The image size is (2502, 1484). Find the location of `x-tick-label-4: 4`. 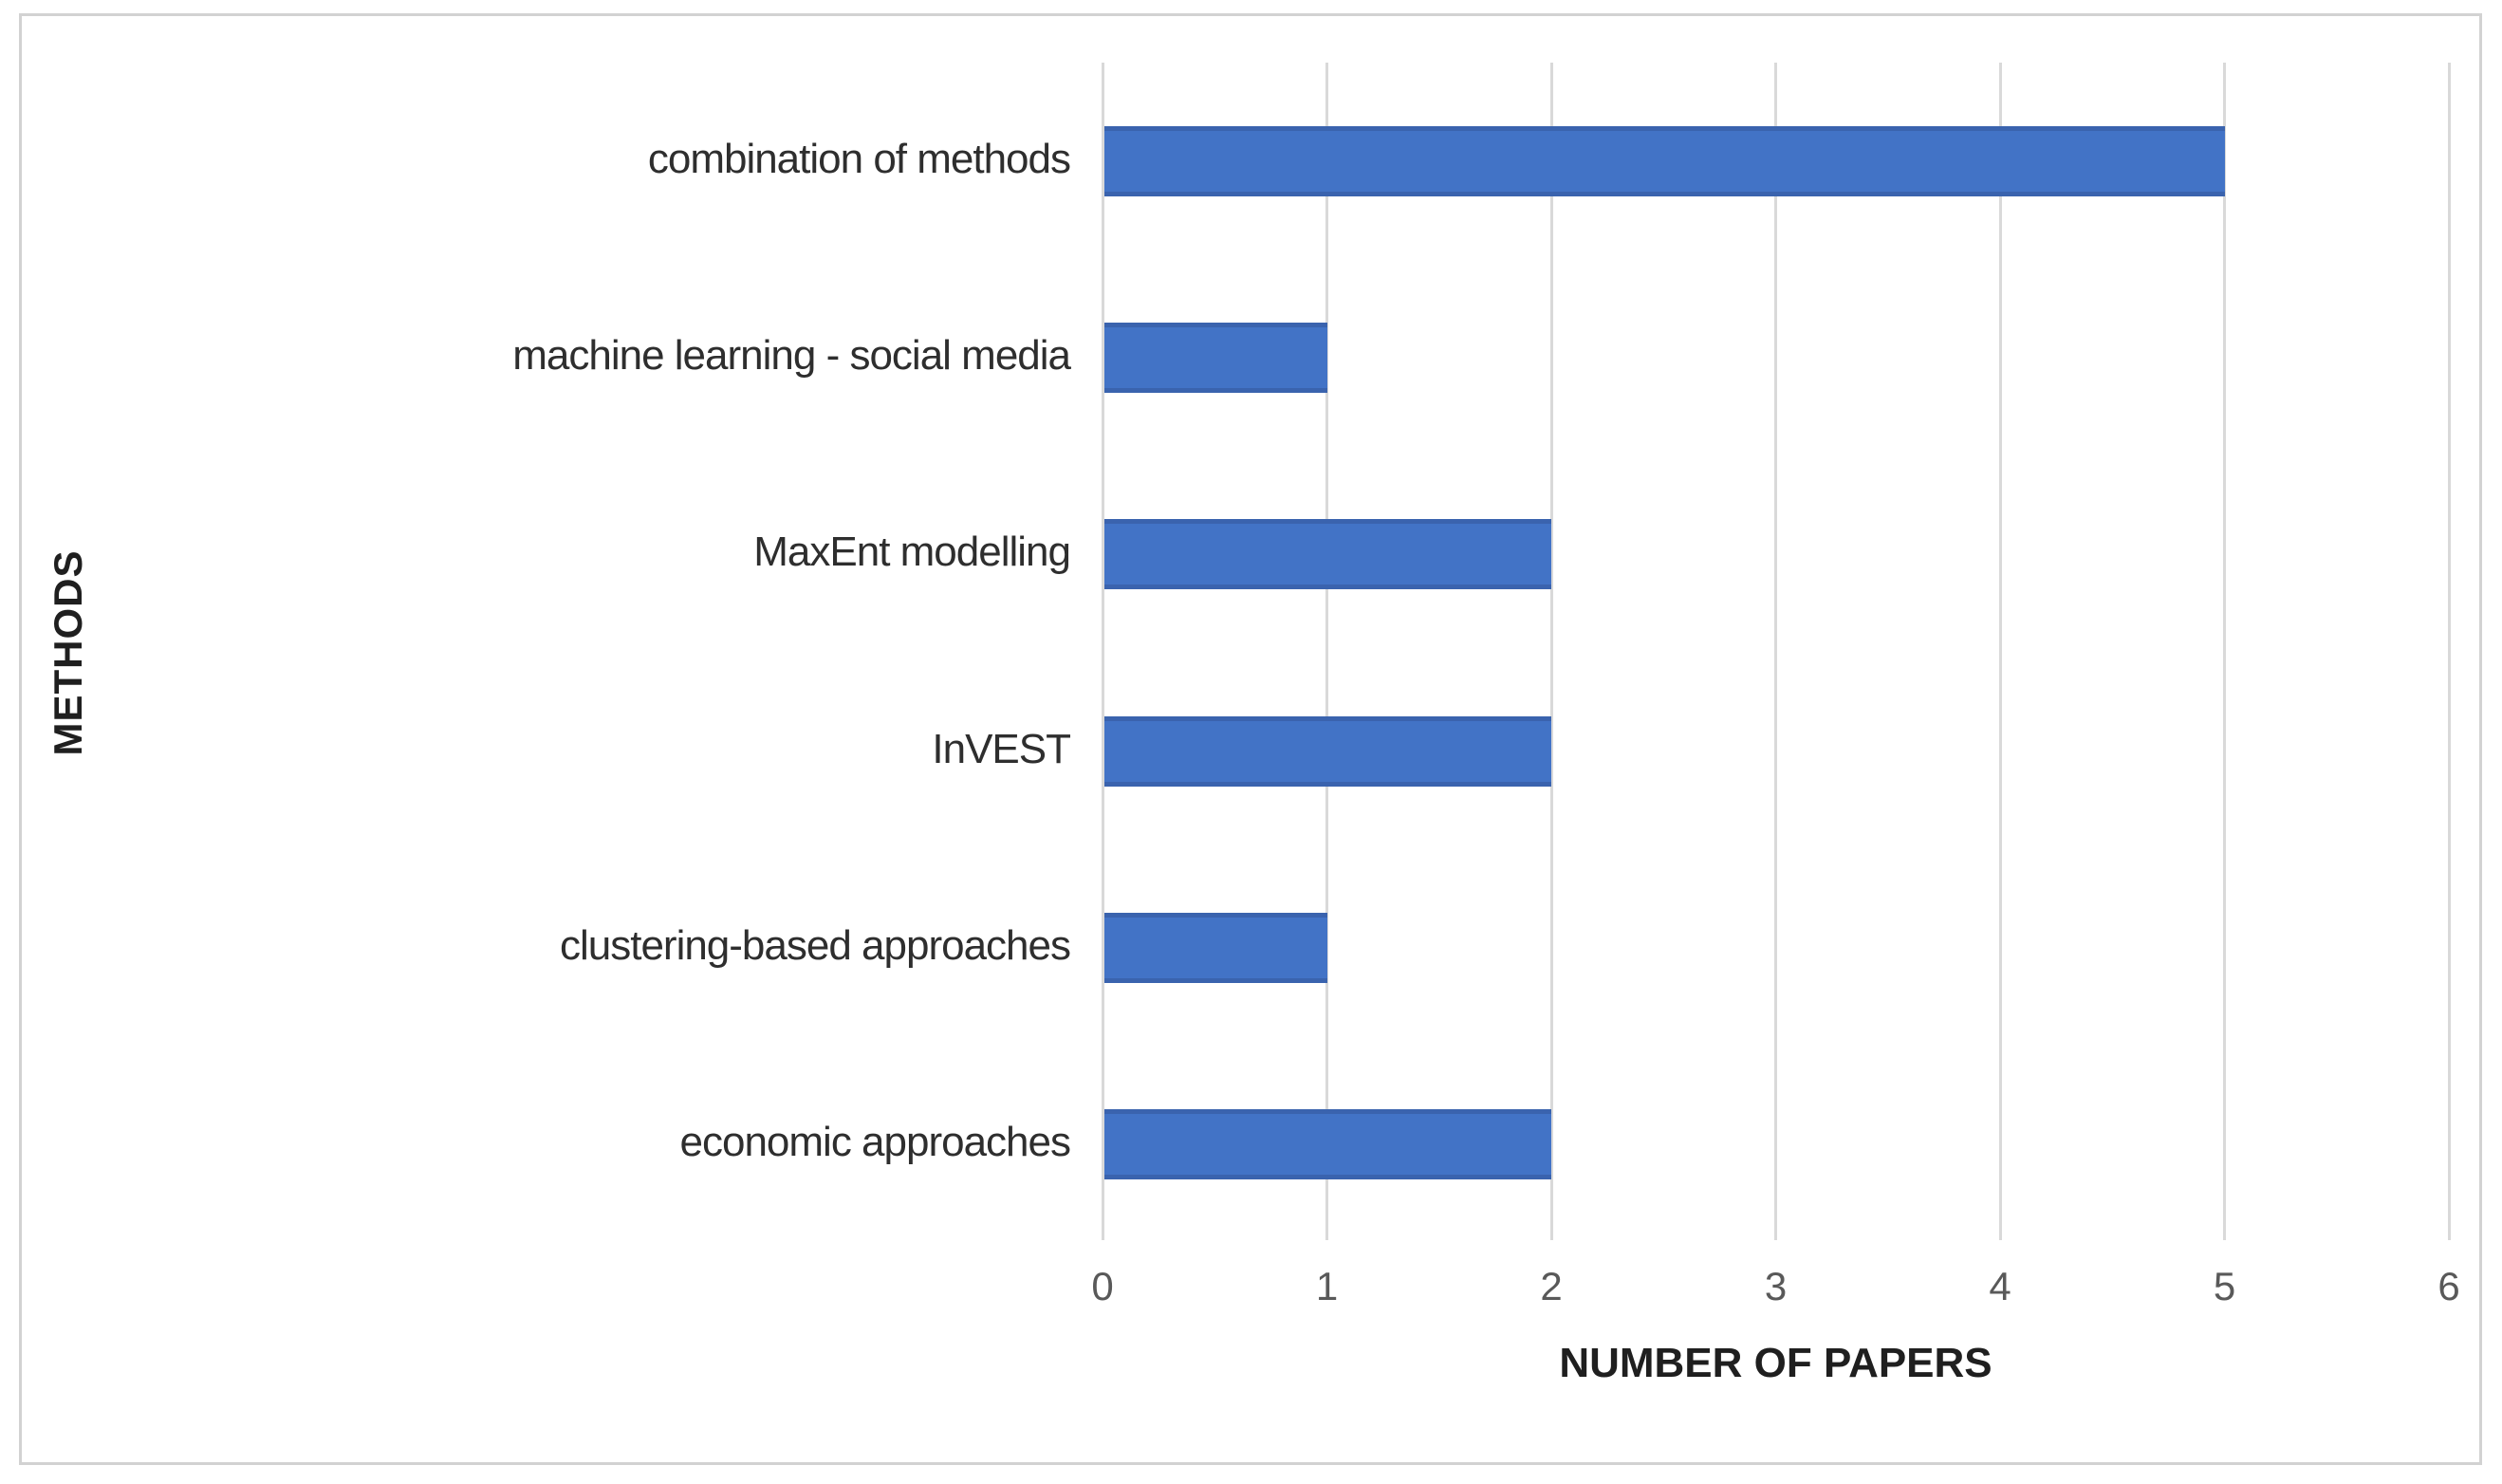

x-tick-label-4: 4 is located at coordinates (2000, 1286).